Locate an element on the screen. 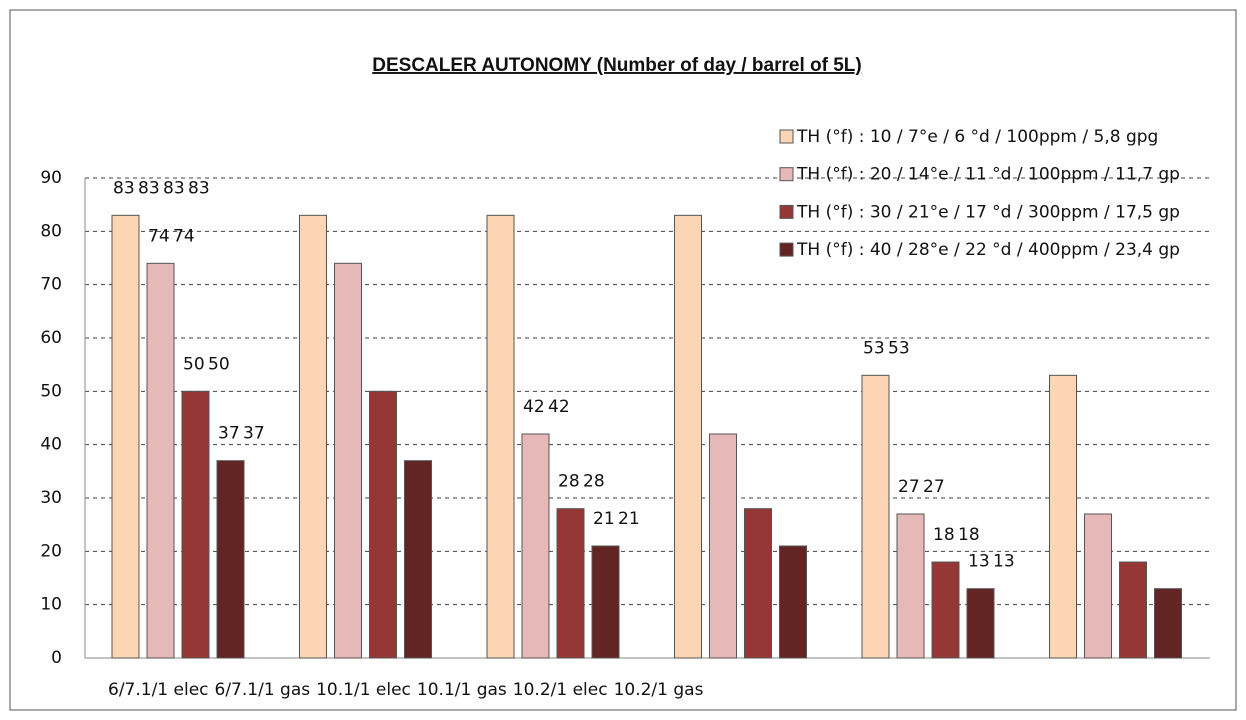 Image resolution: width=1246 pixels, height=720 pixels. y-tick-label: 80 is located at coordinates (51, 231).